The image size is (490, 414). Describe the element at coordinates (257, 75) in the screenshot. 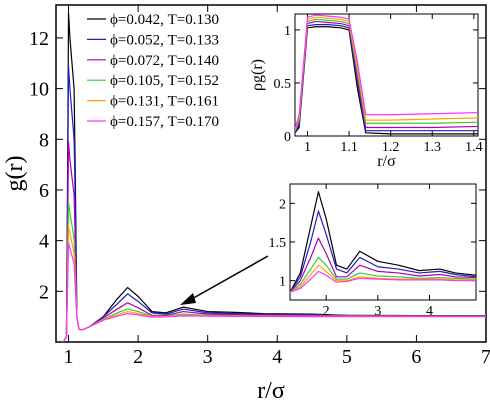

I see `inset-top-y-axis-label: ρg(r)` at that location.